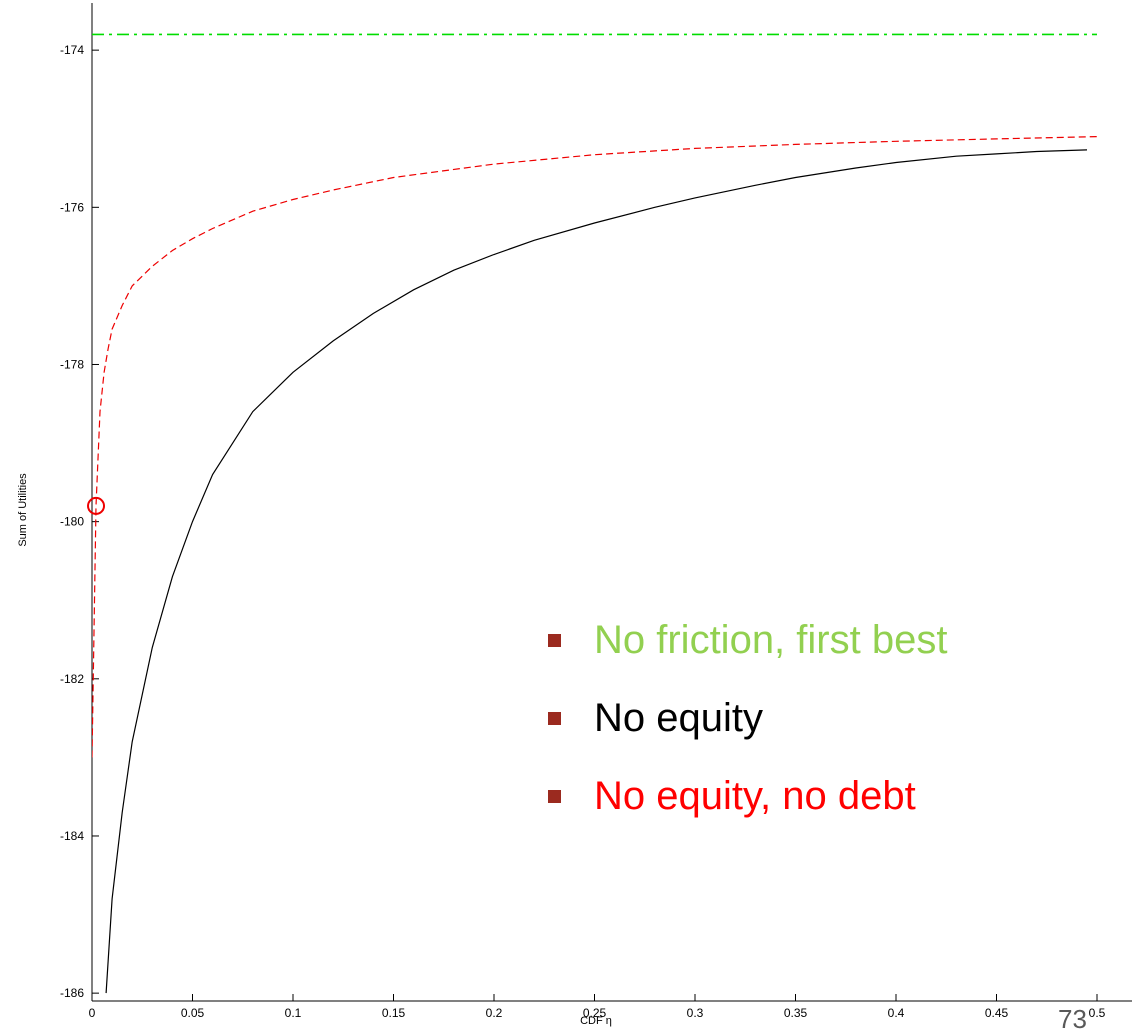 Image resolution: width=1132 pixels, height=1034 pixels. I want to click on x-tick-label: 0.4, so click(896, 1013).